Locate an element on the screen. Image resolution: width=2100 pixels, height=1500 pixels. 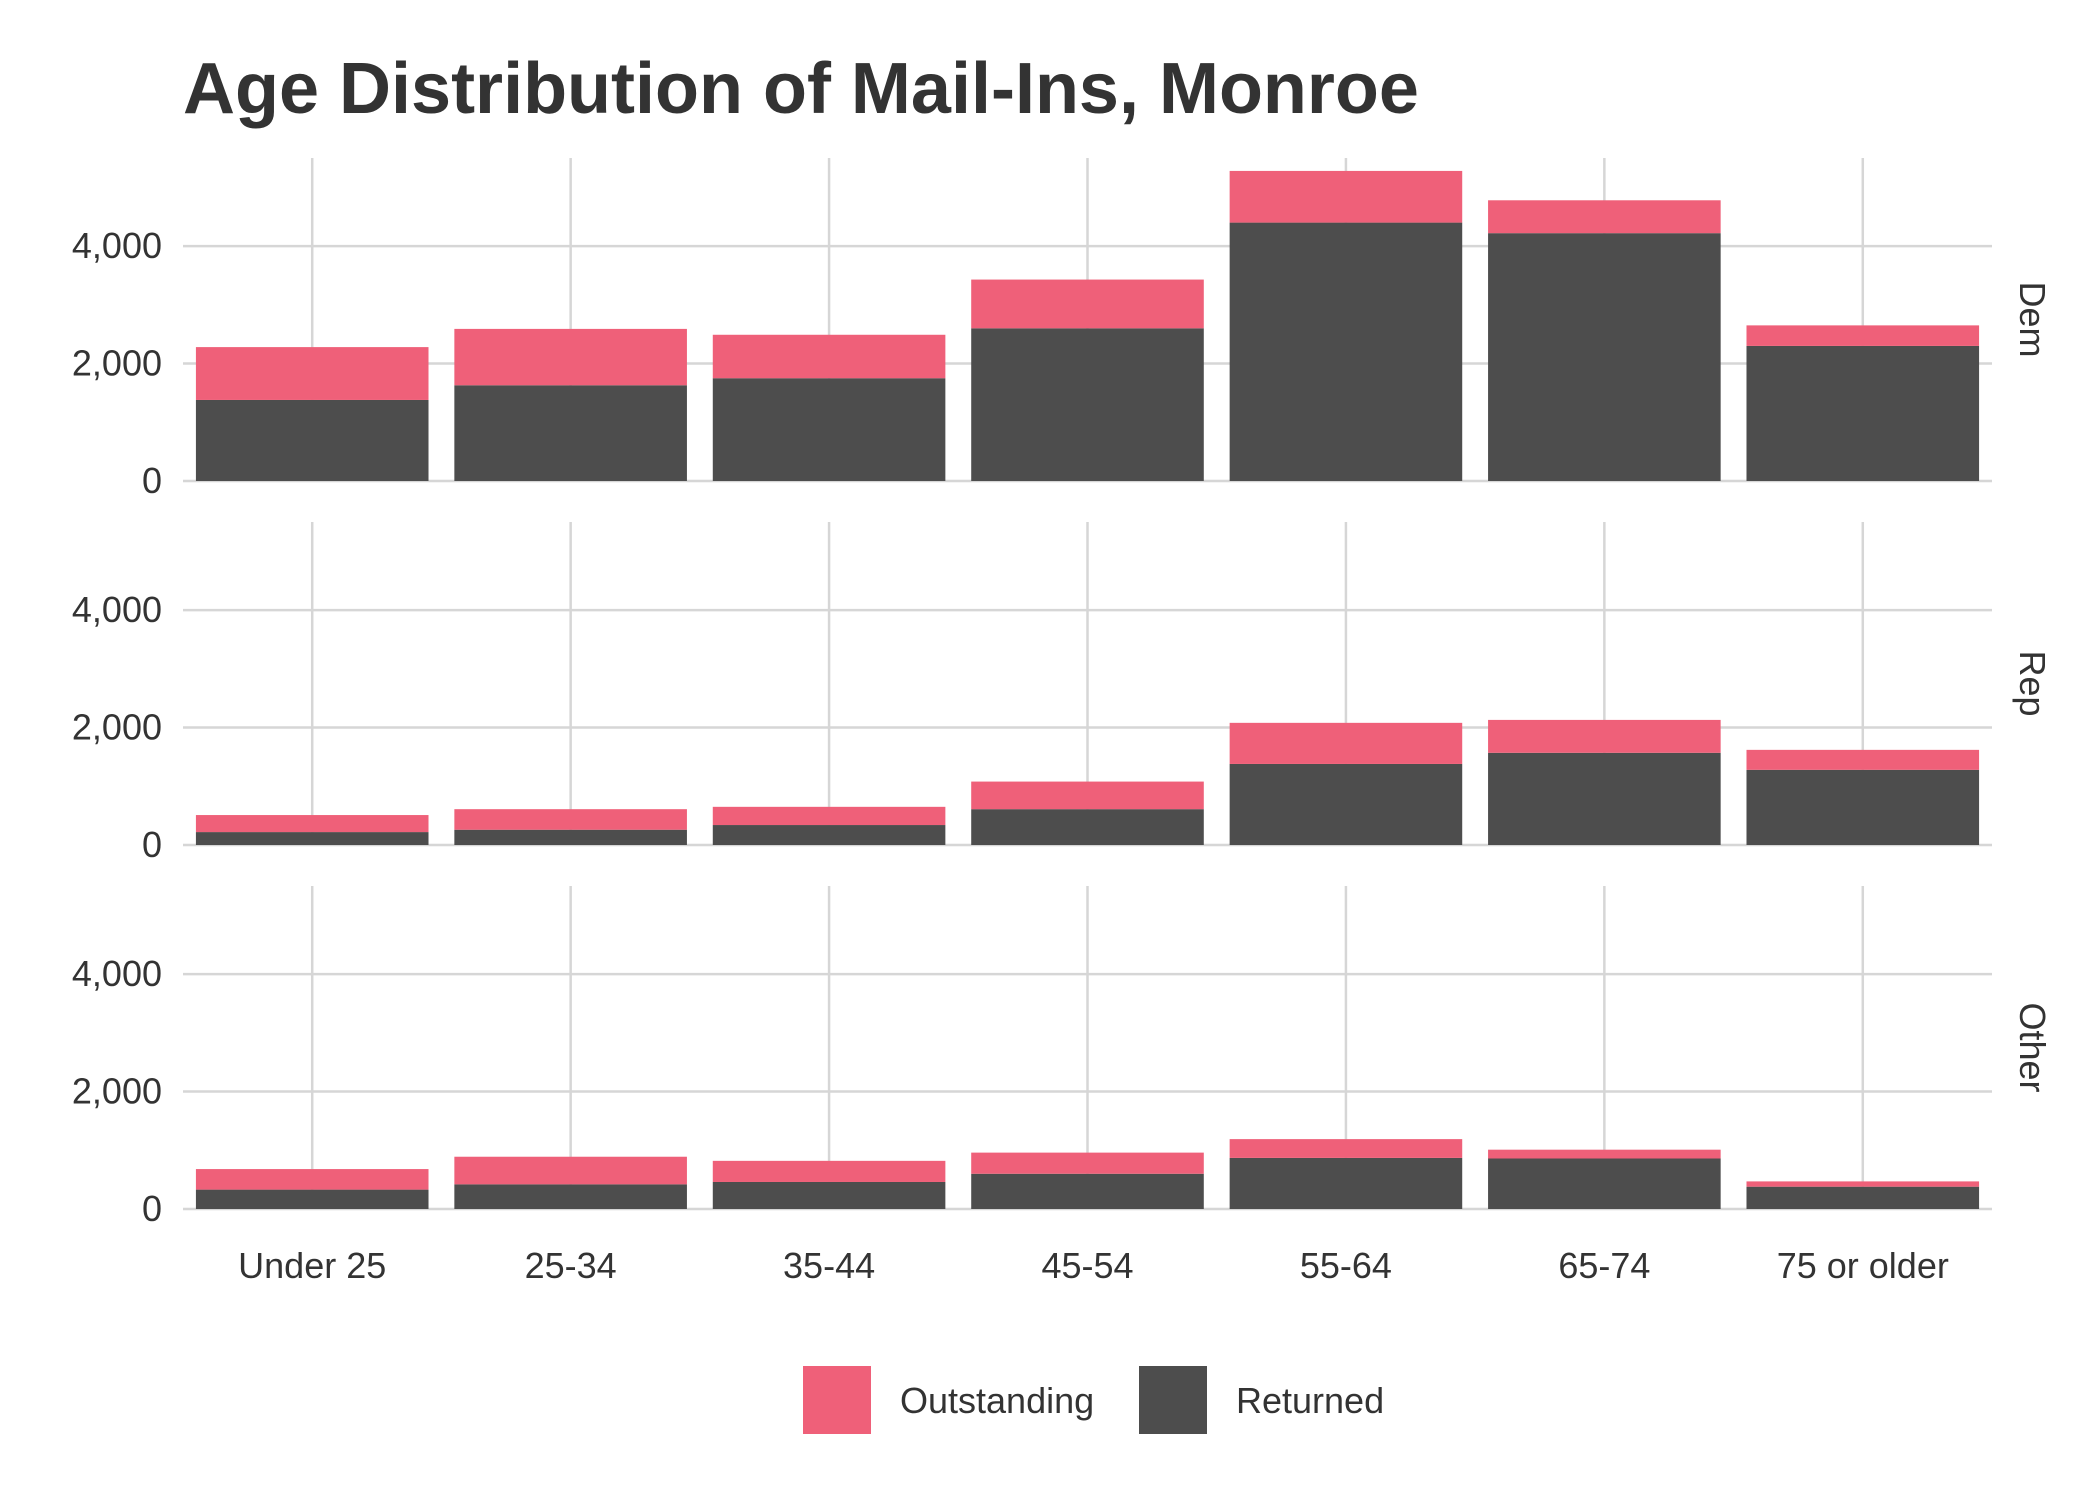
x-tick-label-4: 55-64 is located at coordinates (1346, 1265).